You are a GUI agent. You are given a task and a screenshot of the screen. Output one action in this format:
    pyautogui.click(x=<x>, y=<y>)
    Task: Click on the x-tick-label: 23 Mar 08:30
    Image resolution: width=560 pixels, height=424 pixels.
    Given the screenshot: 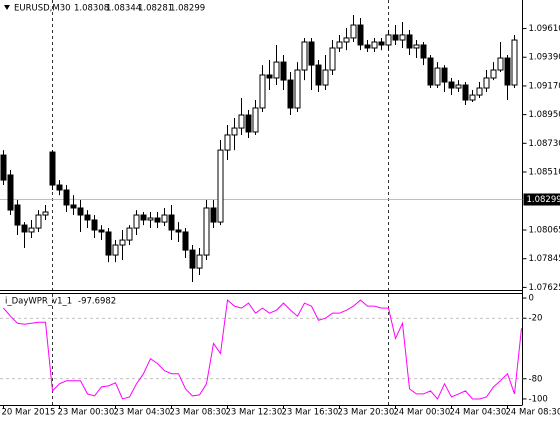 What is the action you would take?
    pyautogui.click(x=198, y=413)
    